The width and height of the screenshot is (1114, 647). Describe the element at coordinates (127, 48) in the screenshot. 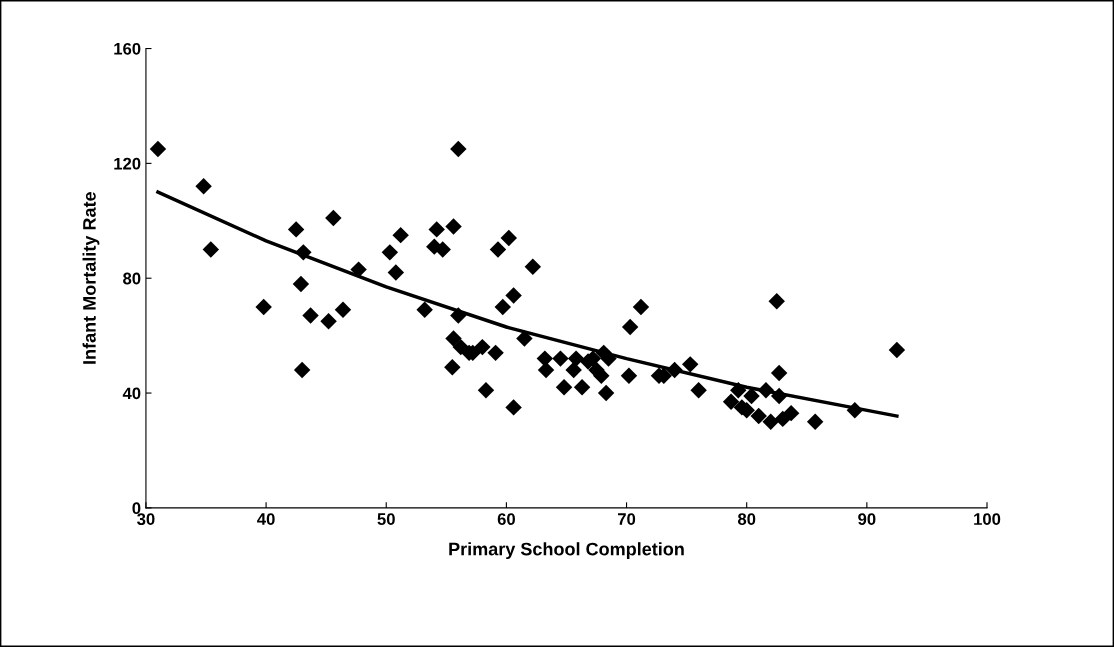

I see `y-tick-label: 160` at that location.